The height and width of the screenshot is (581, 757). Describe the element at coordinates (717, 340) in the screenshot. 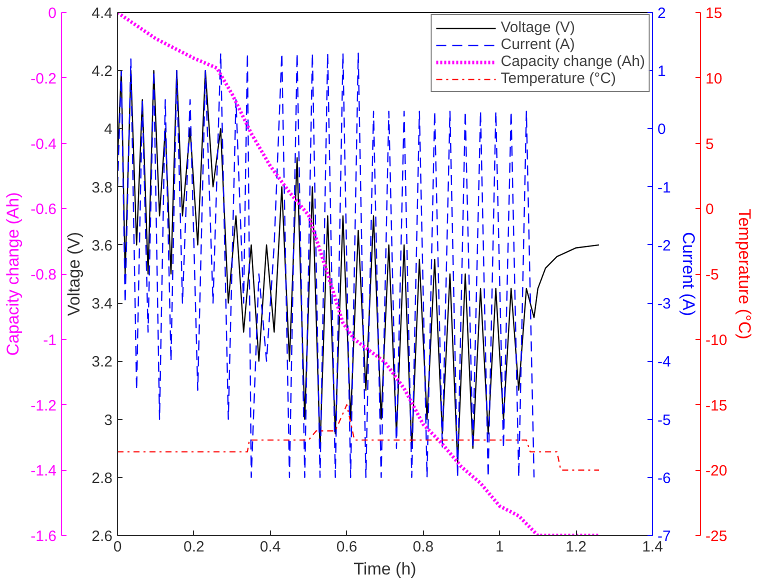

I see `y3-tick-label: -10` at that location.